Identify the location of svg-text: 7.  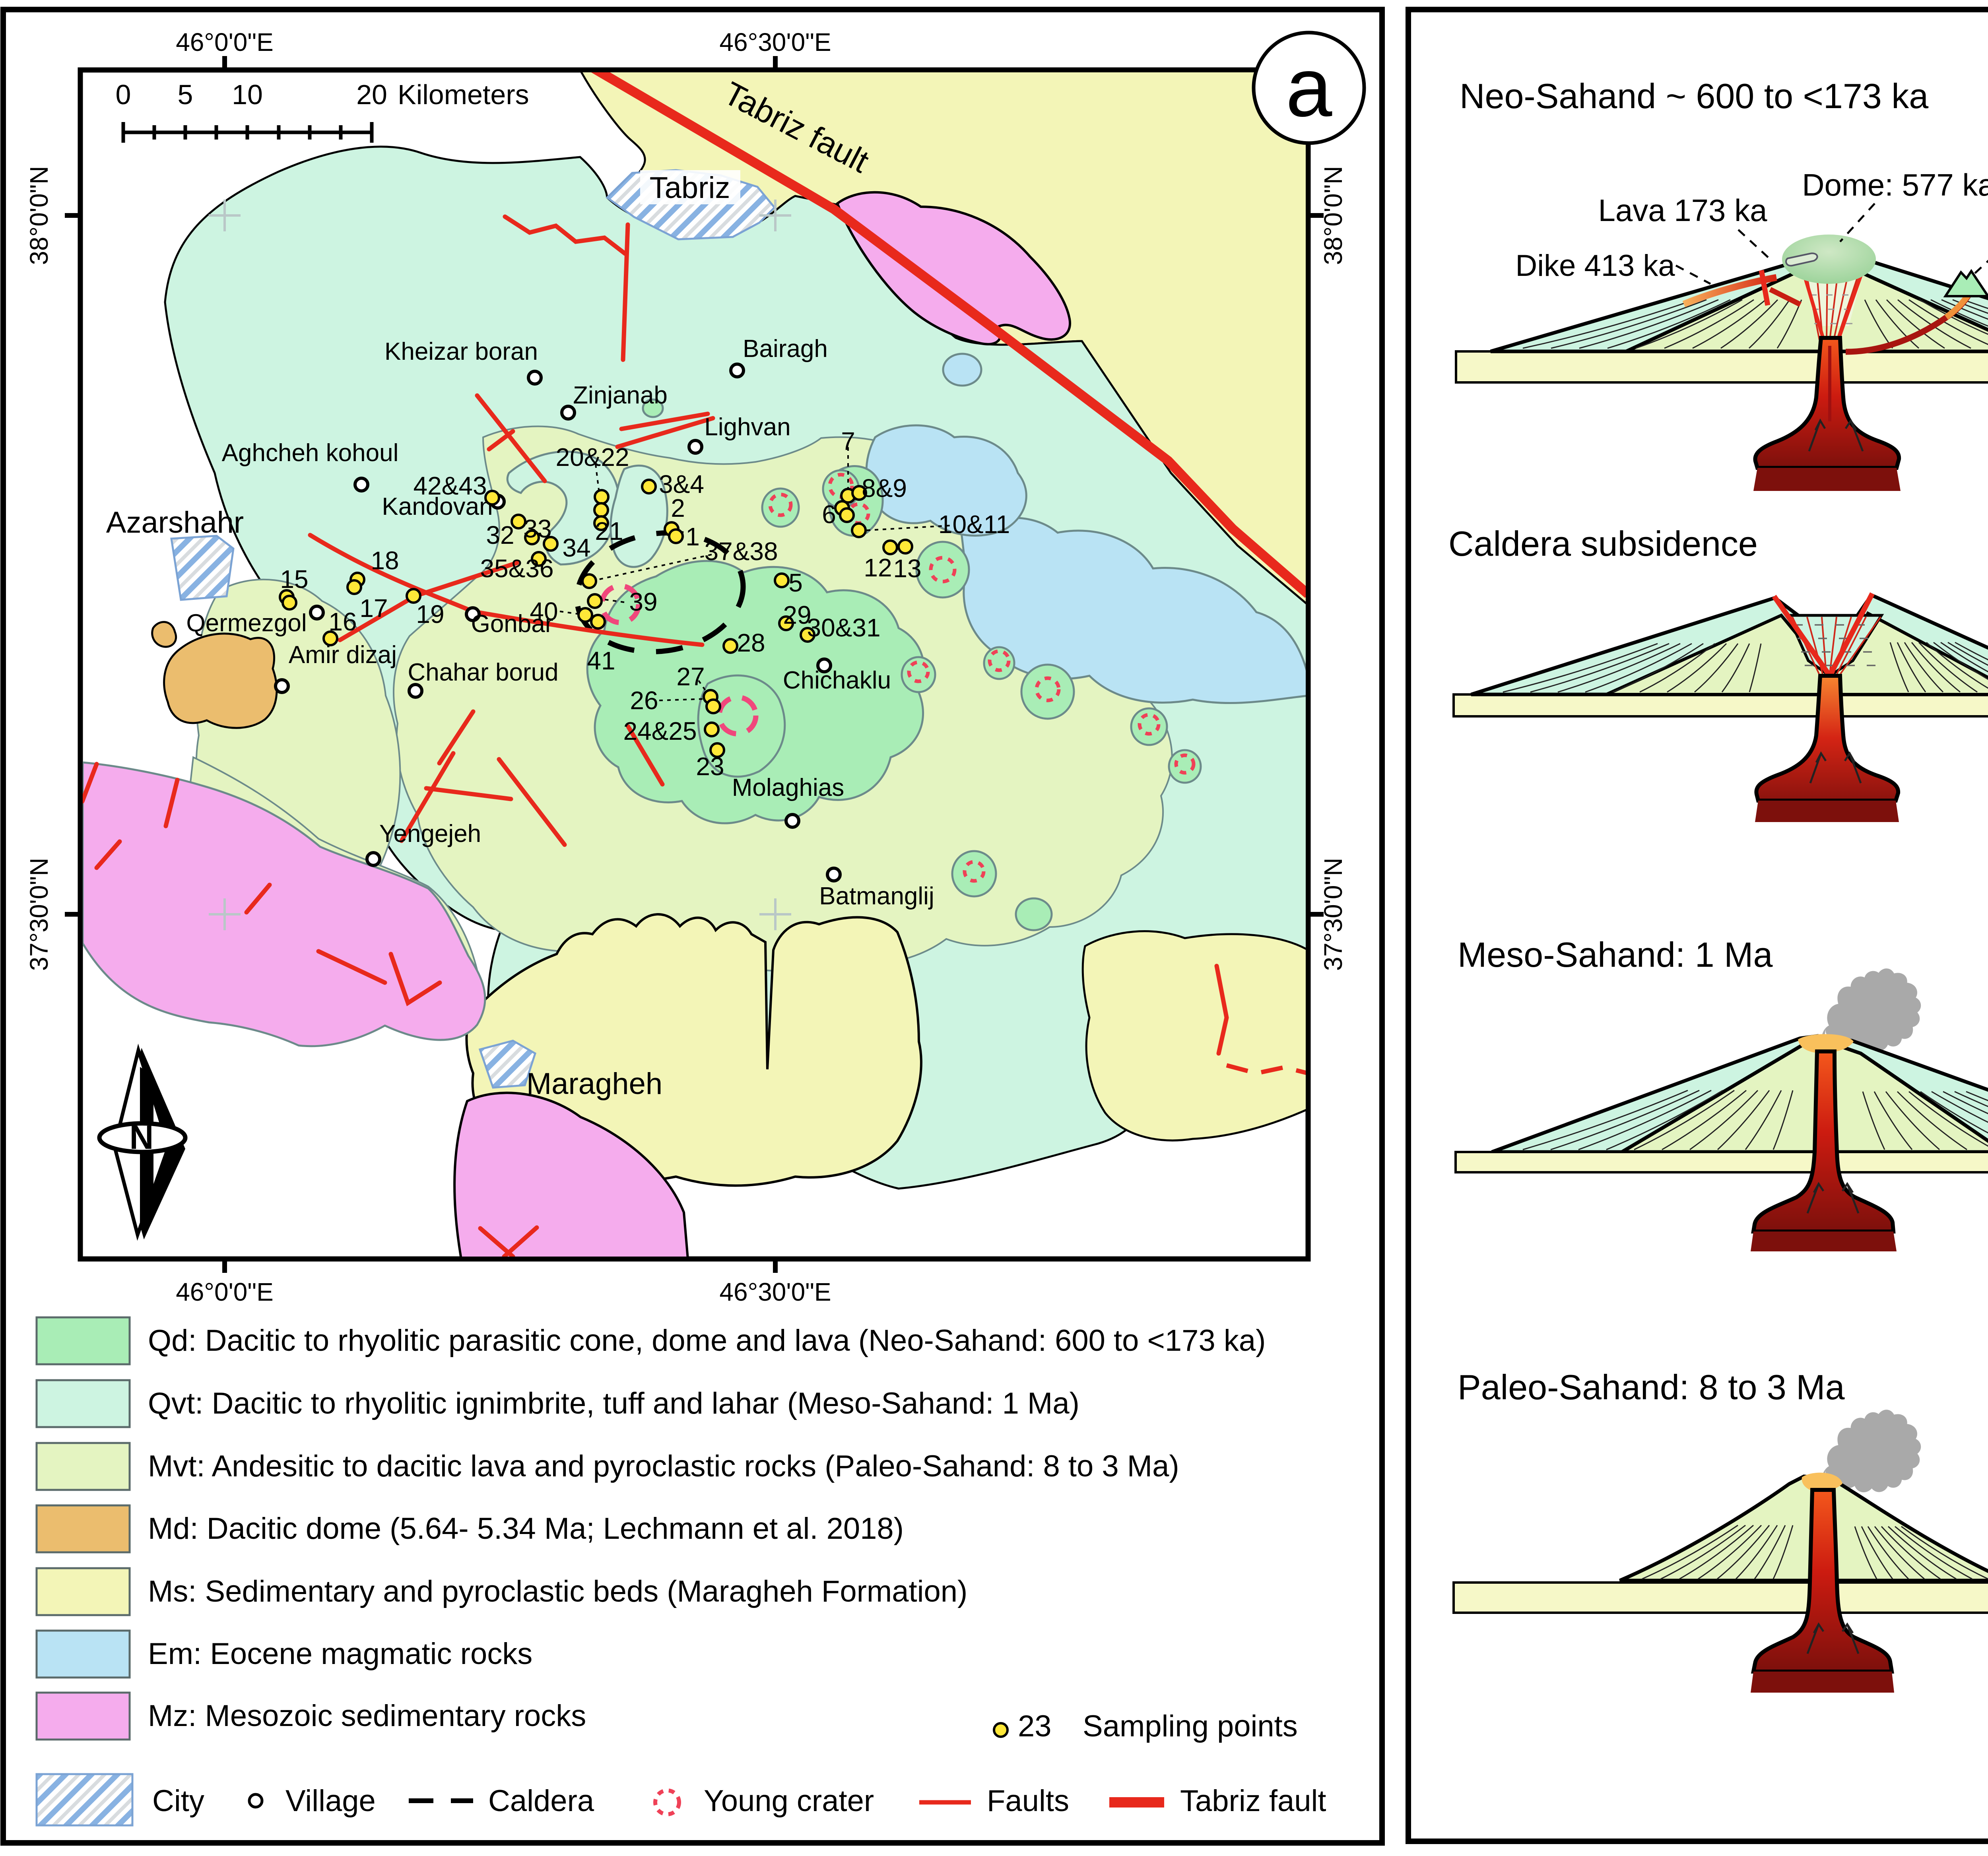
(848, 441).